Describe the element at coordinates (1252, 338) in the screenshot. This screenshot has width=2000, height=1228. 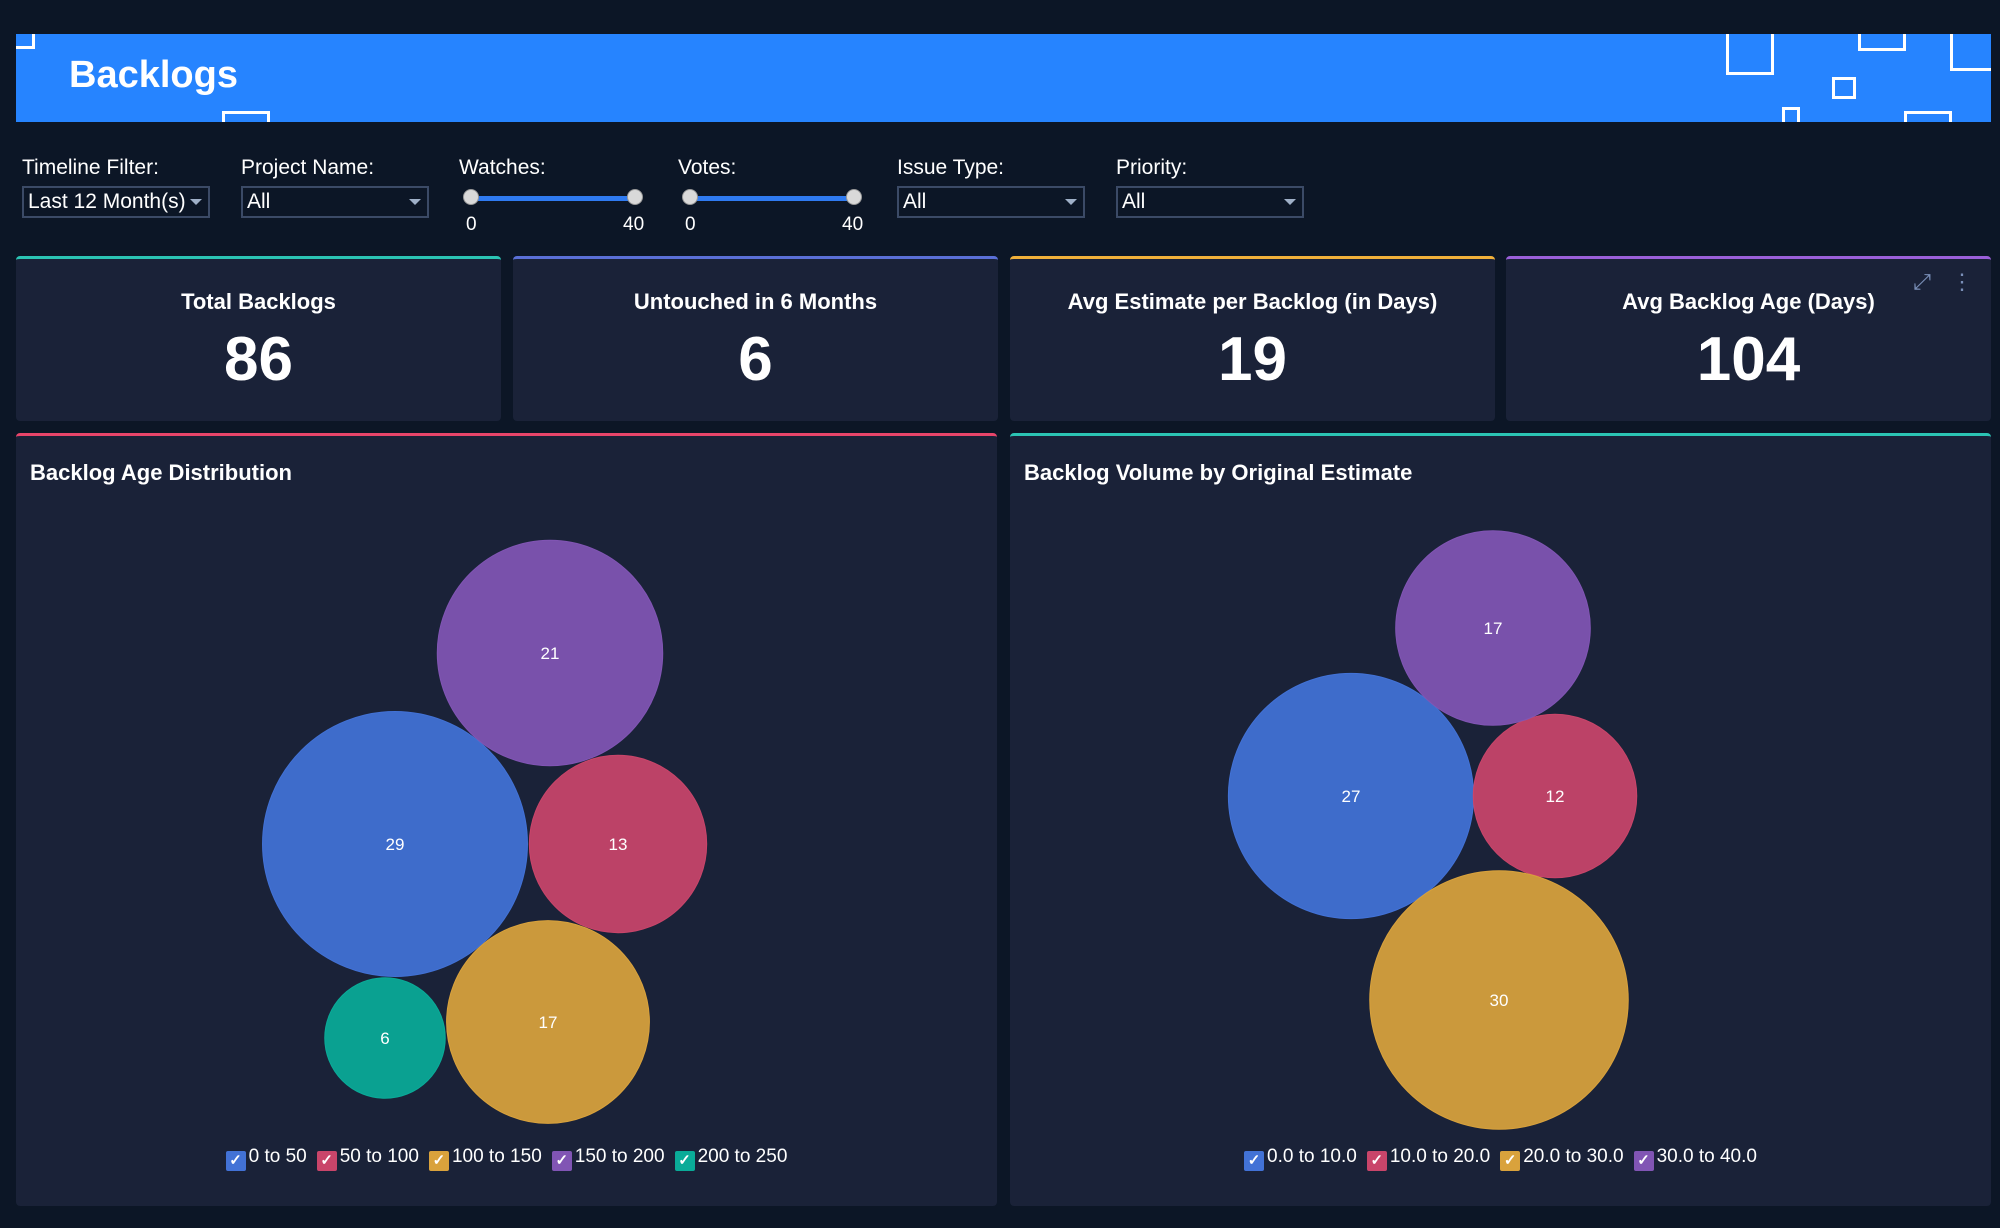
I see `kpi-card-avg-estimate: Avg Estimate per Backlog (in Days) 19` at that location.